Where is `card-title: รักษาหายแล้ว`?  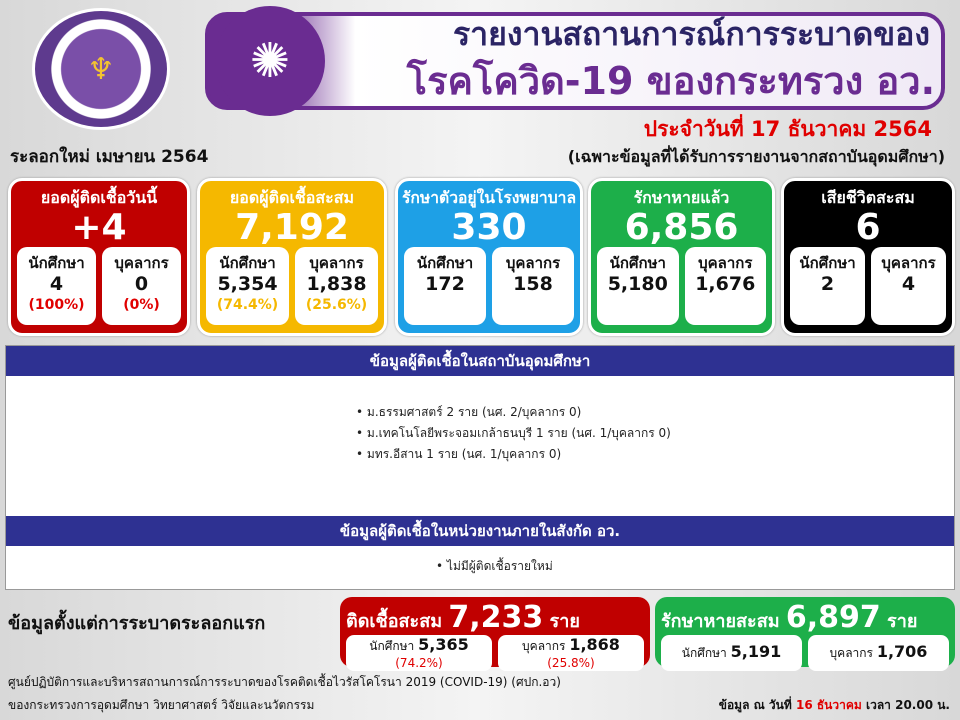 card-title: รักษาหายแล้ว is located at coordinates (681, 197).